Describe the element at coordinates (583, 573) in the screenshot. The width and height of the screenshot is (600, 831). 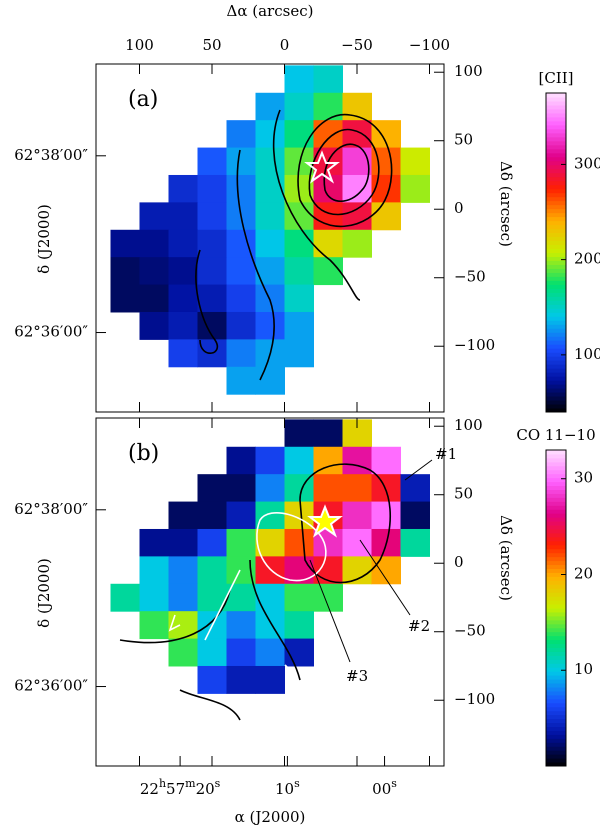
I see `colorbar-tick-label: 20` at that location.